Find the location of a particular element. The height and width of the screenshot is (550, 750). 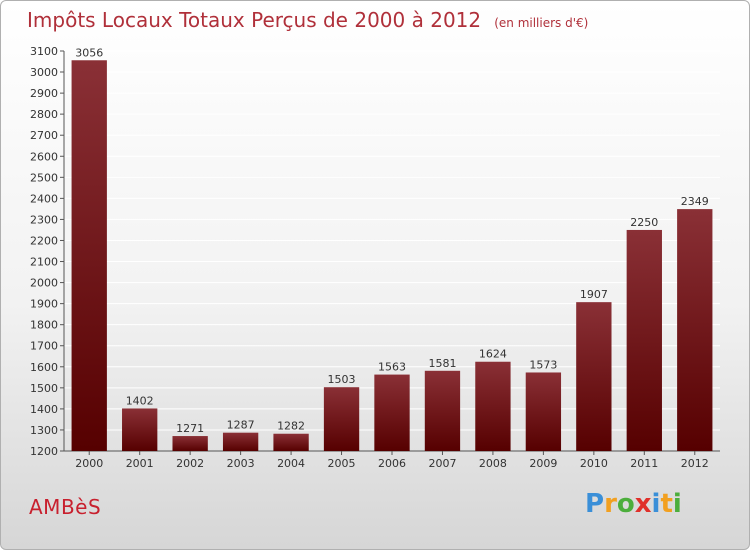

y-tick-label: 2600 is located at coordinates (44, 156).